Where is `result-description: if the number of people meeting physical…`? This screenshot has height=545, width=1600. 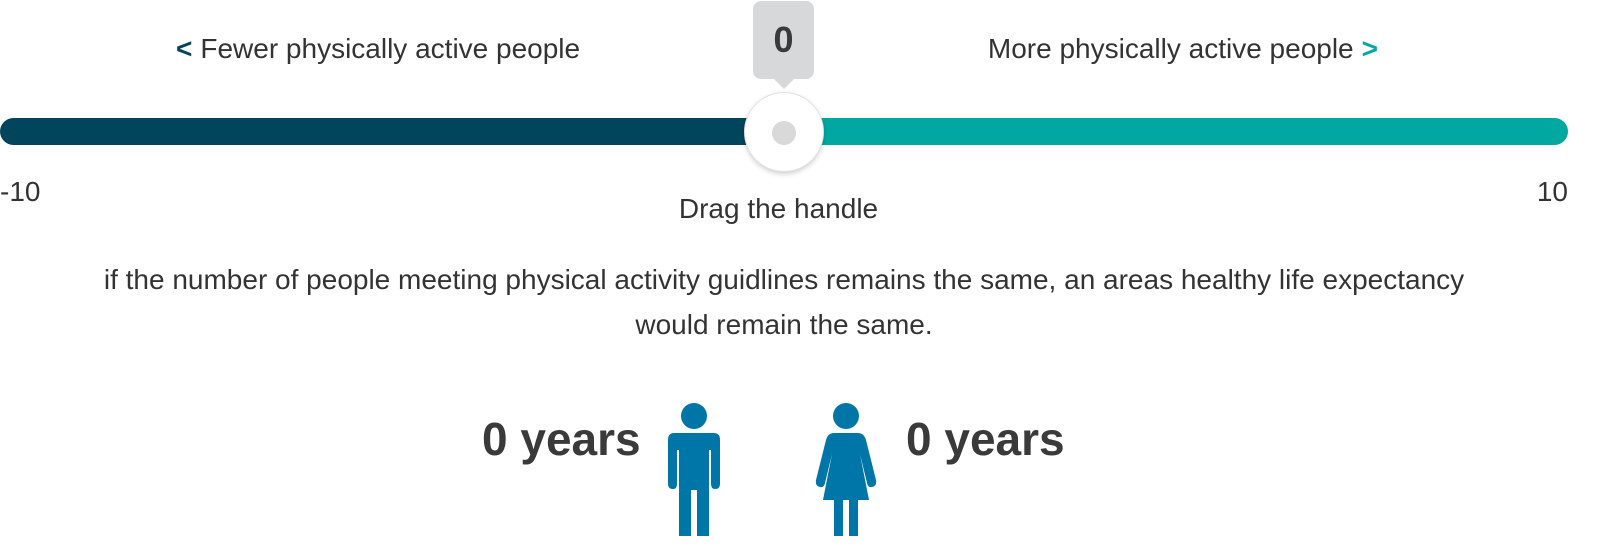 result-description: if the number of people meeting physical… is located at coordinates (784, 302).